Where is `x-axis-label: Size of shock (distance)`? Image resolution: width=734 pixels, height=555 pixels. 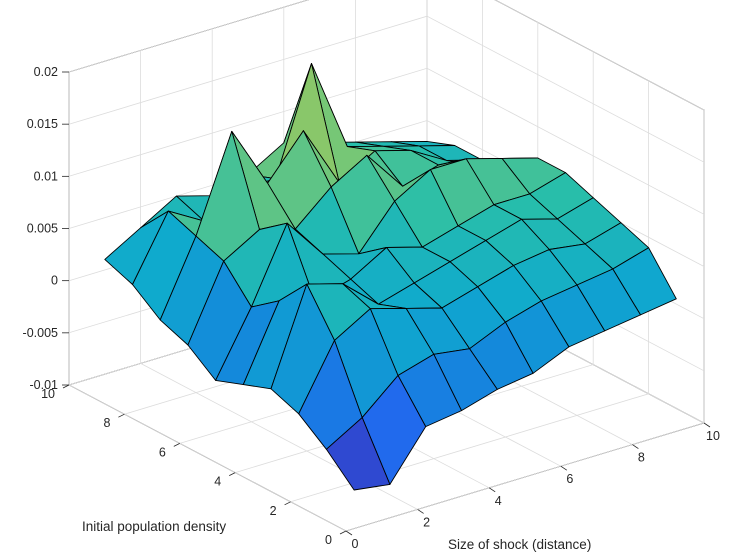
x-axis-label: Size of shock (distance) is located at coordinates (519, 544).